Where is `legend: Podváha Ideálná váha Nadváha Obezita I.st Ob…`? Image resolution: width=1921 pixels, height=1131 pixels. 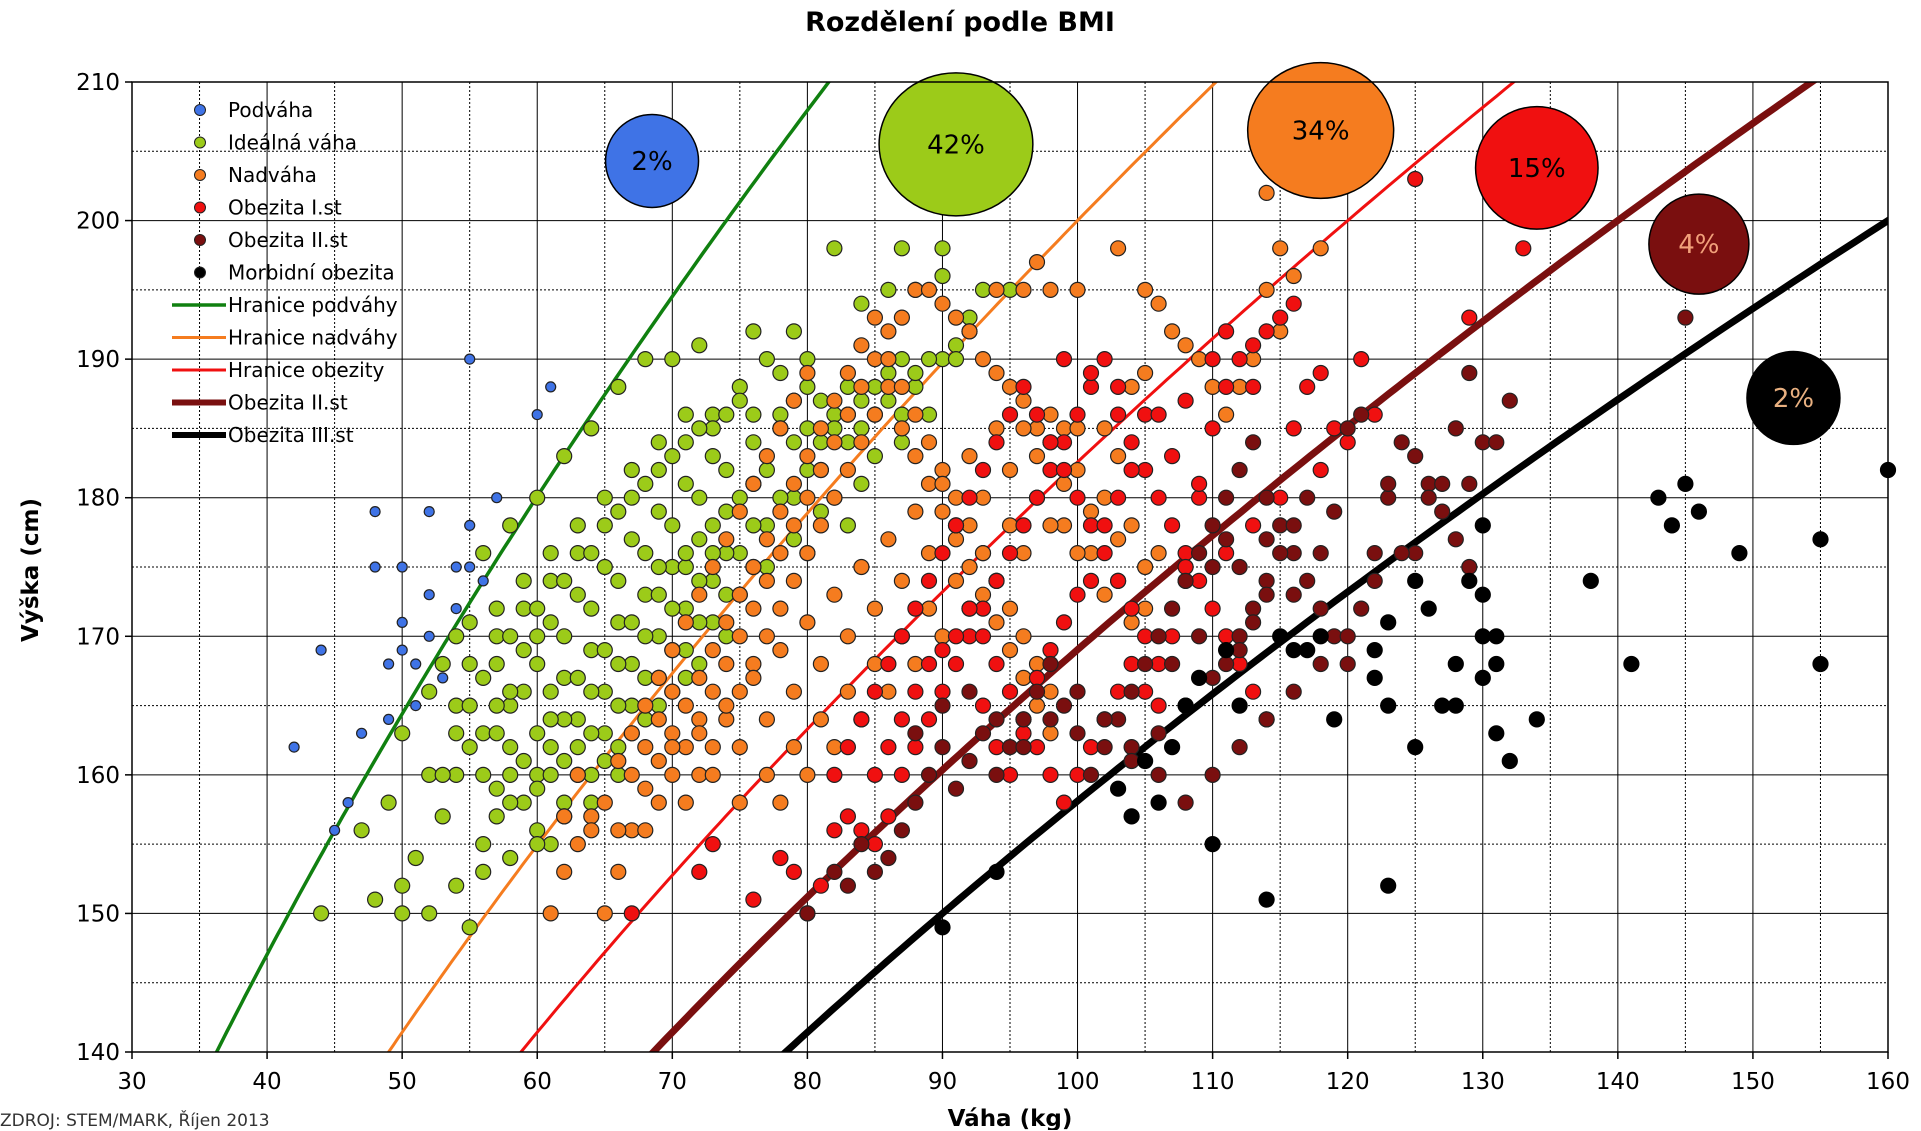 legend: Podváha Ideálná váha Nadváha Obezita I.st Ob… is located at coordinates (285, 272).